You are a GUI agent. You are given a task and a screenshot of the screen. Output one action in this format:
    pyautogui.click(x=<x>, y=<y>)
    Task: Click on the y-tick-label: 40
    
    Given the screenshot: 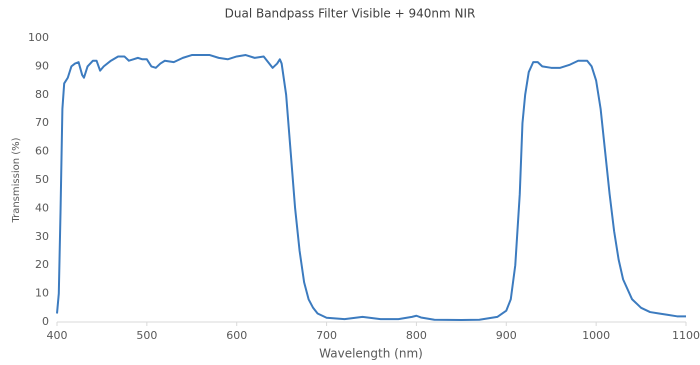 What is the action you would take?
    pyautogui.click(x=42, y=207)
    